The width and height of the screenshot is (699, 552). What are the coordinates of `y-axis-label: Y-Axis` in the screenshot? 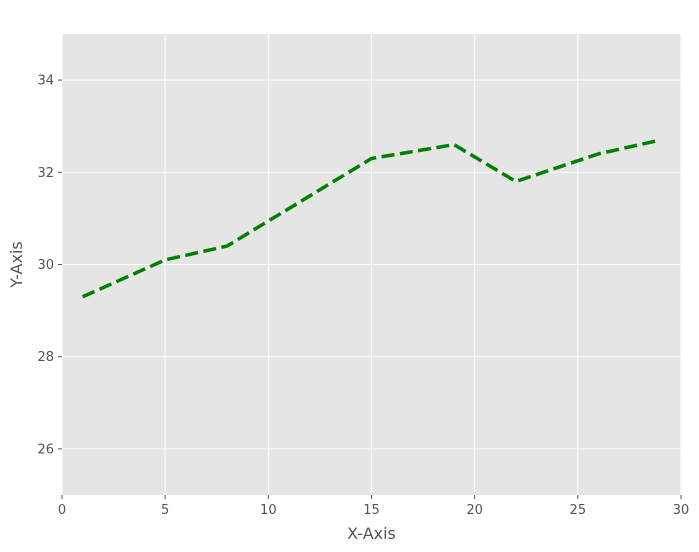 It's located at (16, 265).